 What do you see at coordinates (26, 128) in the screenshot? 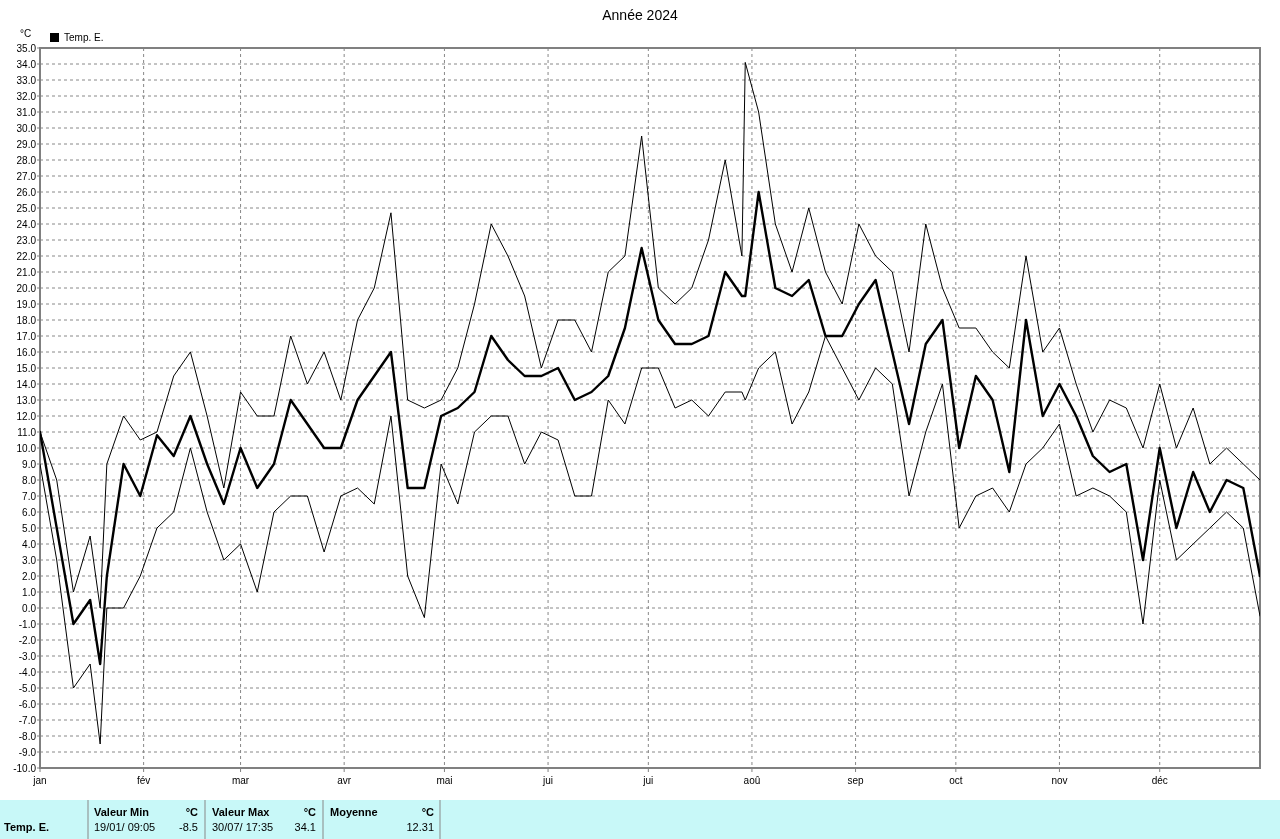
I see `y-tick-label: 30.0` at bounding box center [26, 128].